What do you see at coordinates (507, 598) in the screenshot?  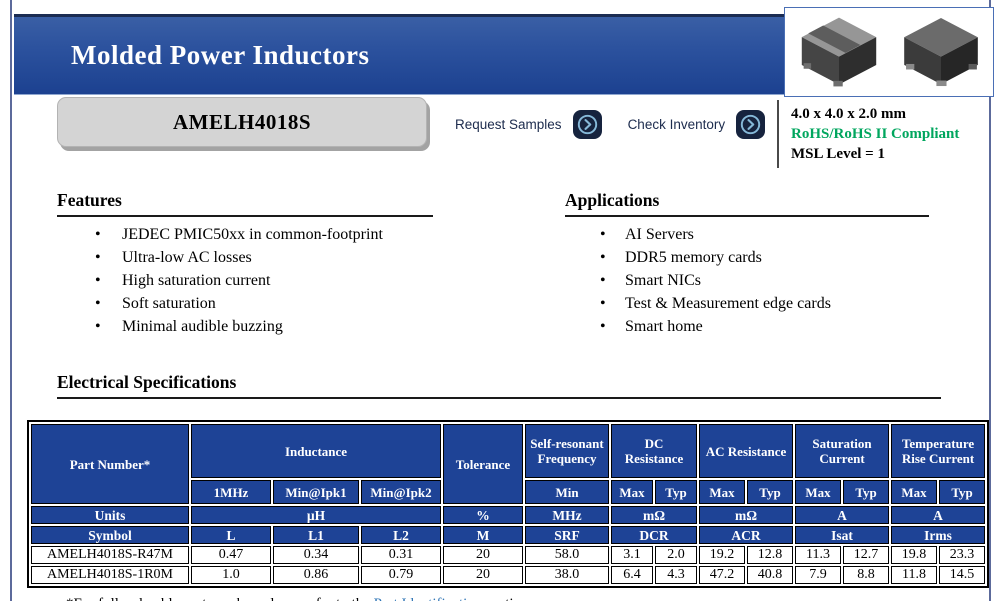 I see `footnote-suffix: section.` at bounding box center [507, 598].